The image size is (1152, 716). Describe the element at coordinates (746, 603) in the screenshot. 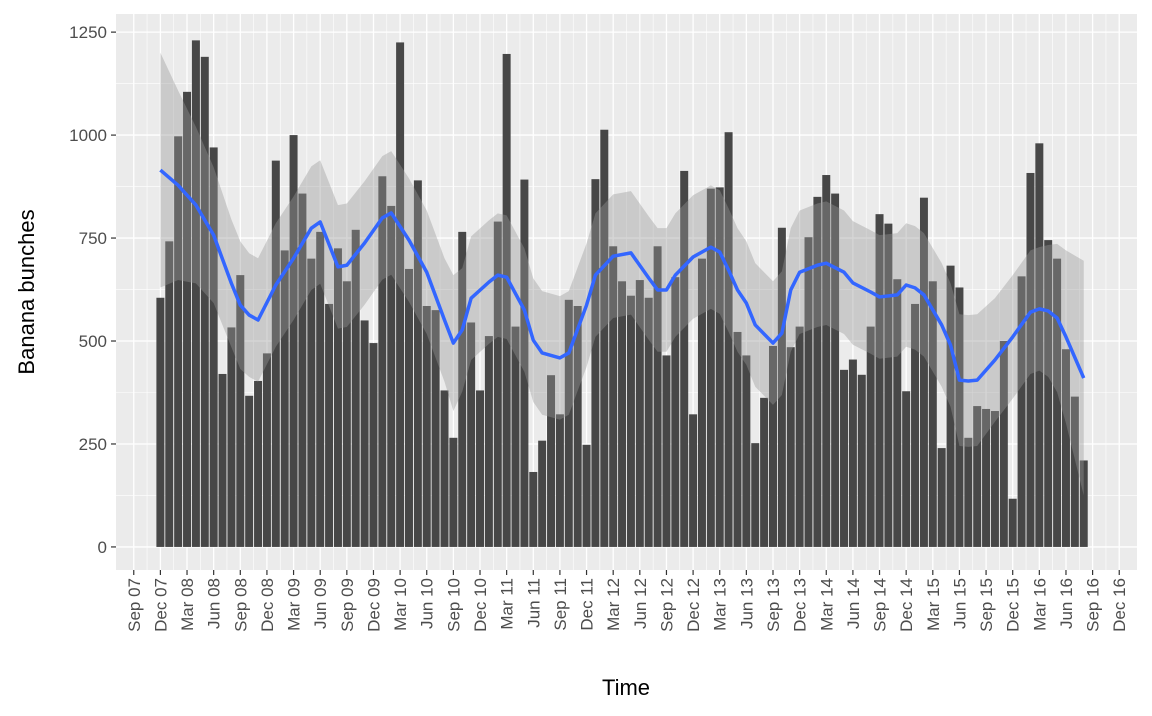

I see `x-tick-label: Jun 13` at that location.